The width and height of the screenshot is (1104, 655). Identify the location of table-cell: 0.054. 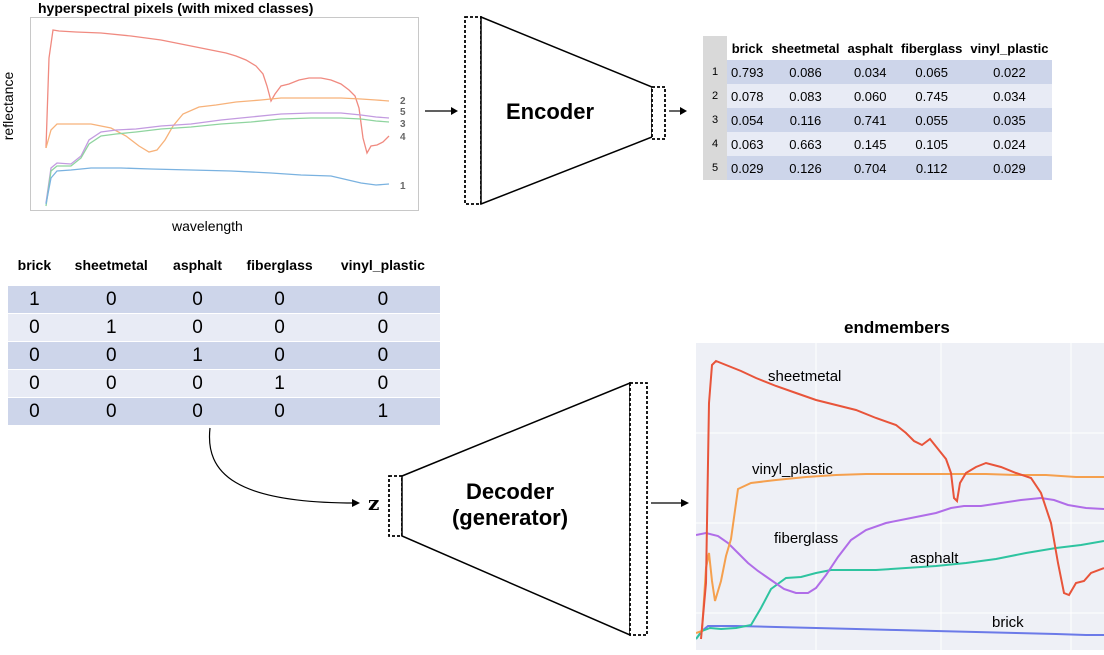
(747, 120).